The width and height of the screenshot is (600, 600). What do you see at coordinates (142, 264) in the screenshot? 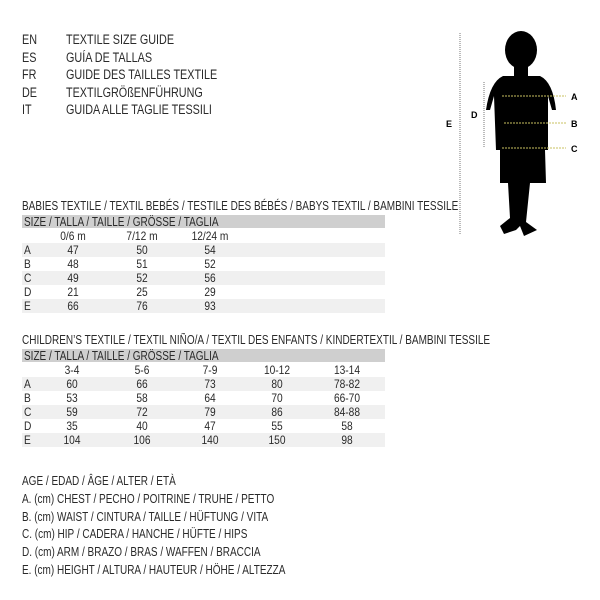
I see `table-cell: 51` at bounding box center [142, 264].